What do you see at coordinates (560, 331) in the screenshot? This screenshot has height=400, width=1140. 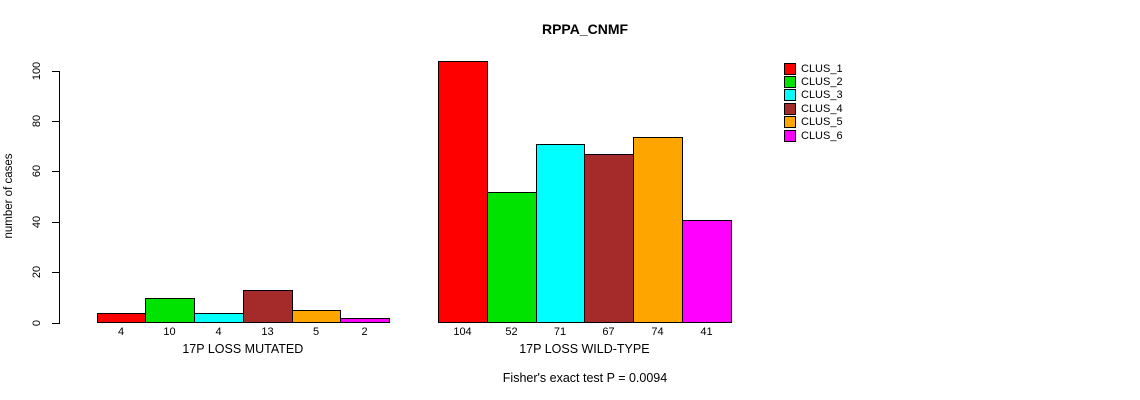 I see `bar-value-label: 71` at bounding box center [560, 331].